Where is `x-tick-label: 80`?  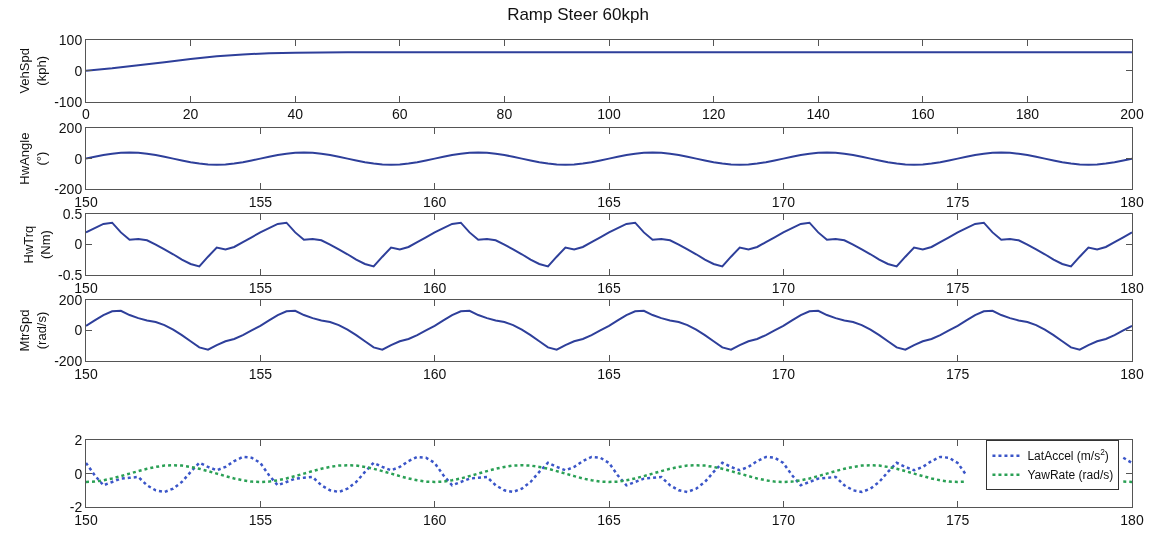
x-tick-label: 80 is located at coordinates (504, 114).